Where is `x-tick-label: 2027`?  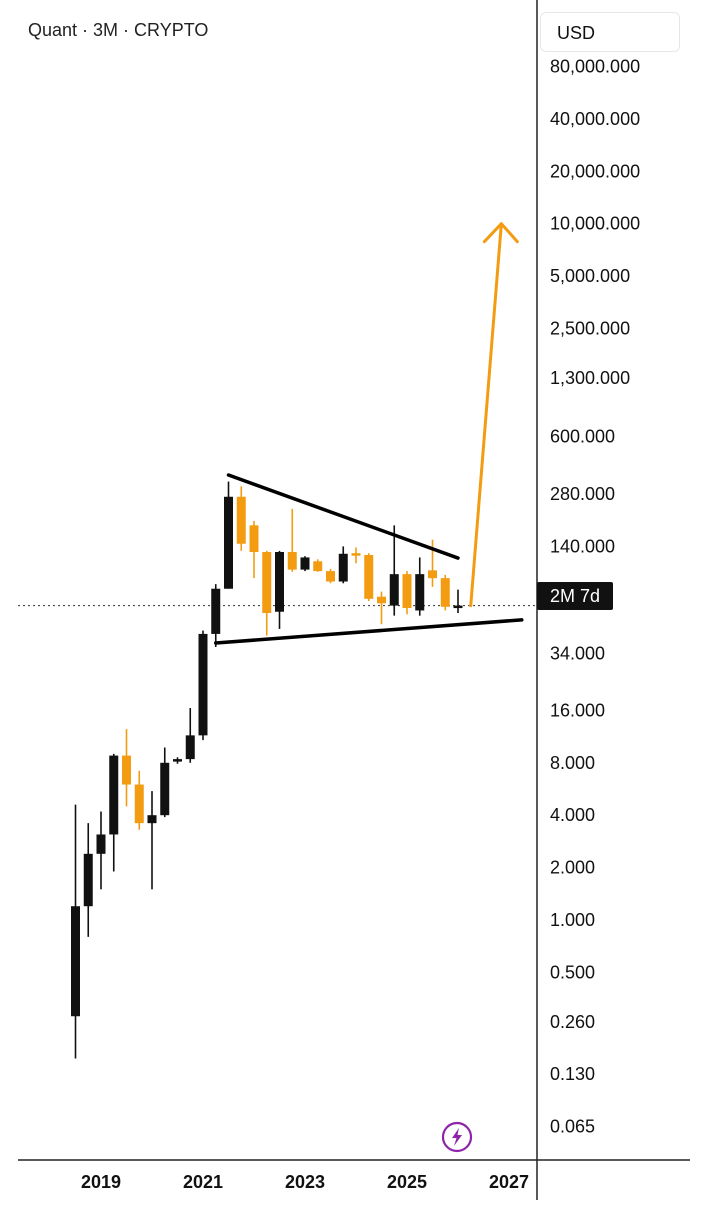
x-tick-label: 2027 is located at coordinates (509, 1182).